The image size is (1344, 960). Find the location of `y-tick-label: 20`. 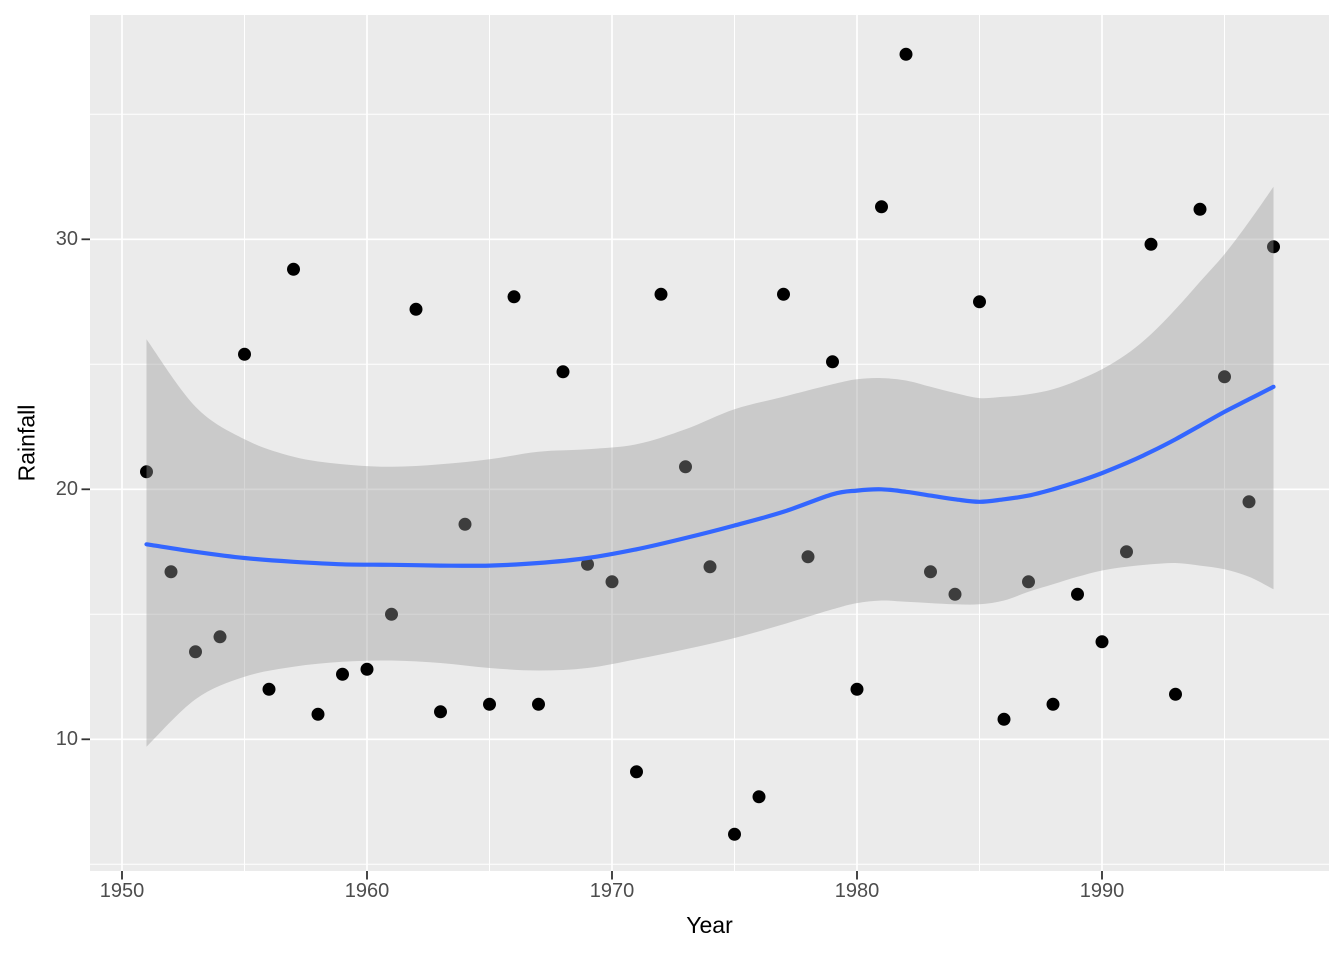

y-tick-label: 20 is located at coordinates (66, 489).